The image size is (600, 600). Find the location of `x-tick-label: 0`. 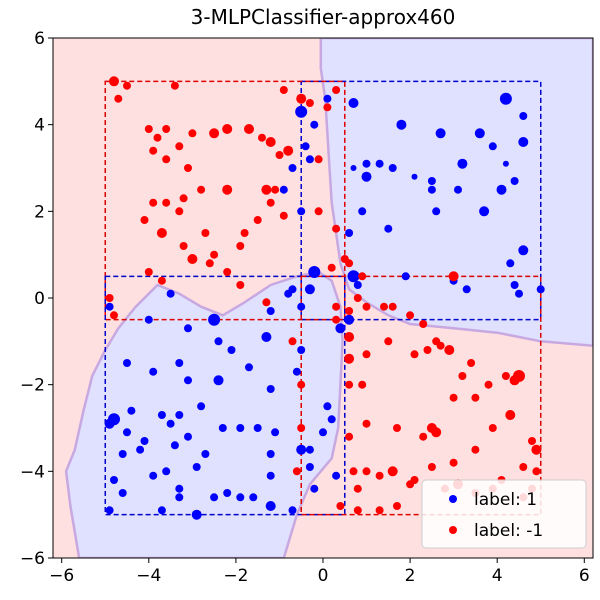

x-tick-label: 0 is located at coordinates (323, 576).